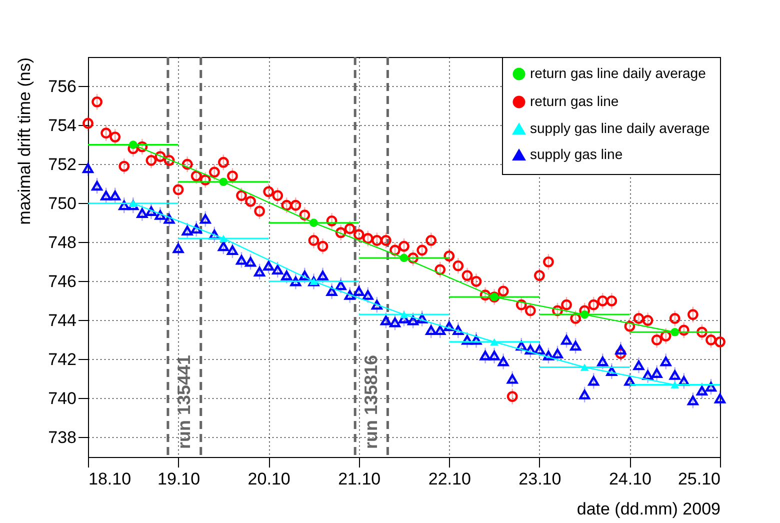 The height and width of the screenshot is (523, 780). I want to click on legend-label: return gas line, so click(574, 101).